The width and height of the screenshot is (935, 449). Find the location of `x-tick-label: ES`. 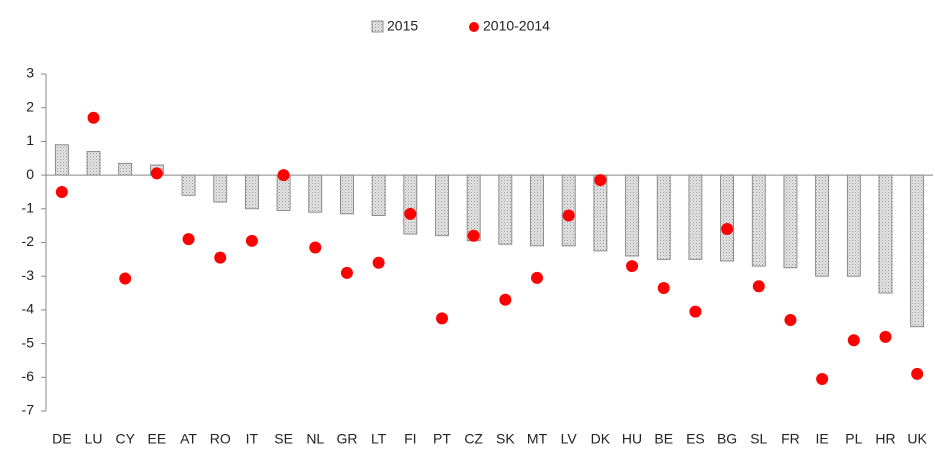

x-tick-label: ES is located at coordinates (695, 439).